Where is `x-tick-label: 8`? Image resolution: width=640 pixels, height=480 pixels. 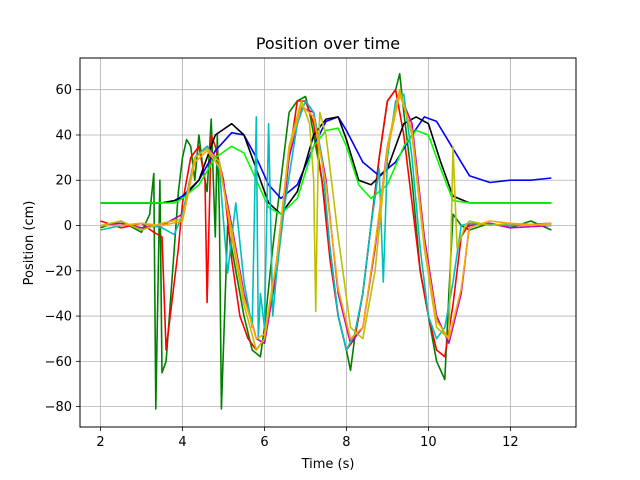
x-tick-label: 8 is located at coordinates (346, 442).